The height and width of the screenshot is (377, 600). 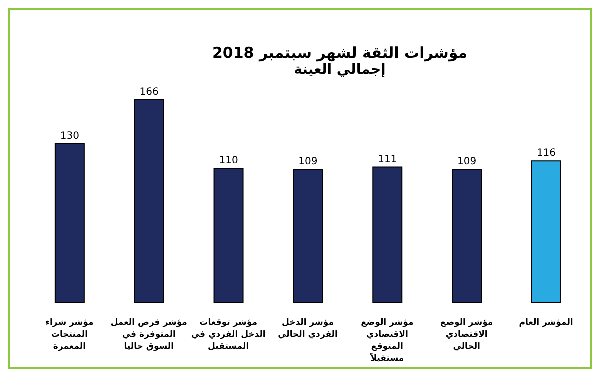 I want to click on x-tick-label: مؤشر الدخل الفردي الحالي, so click(x=308, y=329).